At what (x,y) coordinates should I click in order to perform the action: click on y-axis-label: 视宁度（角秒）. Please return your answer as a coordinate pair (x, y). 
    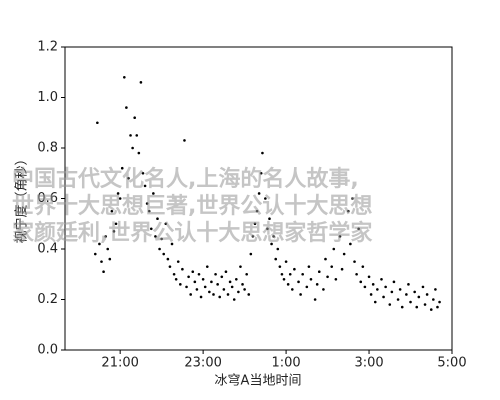
    Looking at the image, I should click on (22, 197).